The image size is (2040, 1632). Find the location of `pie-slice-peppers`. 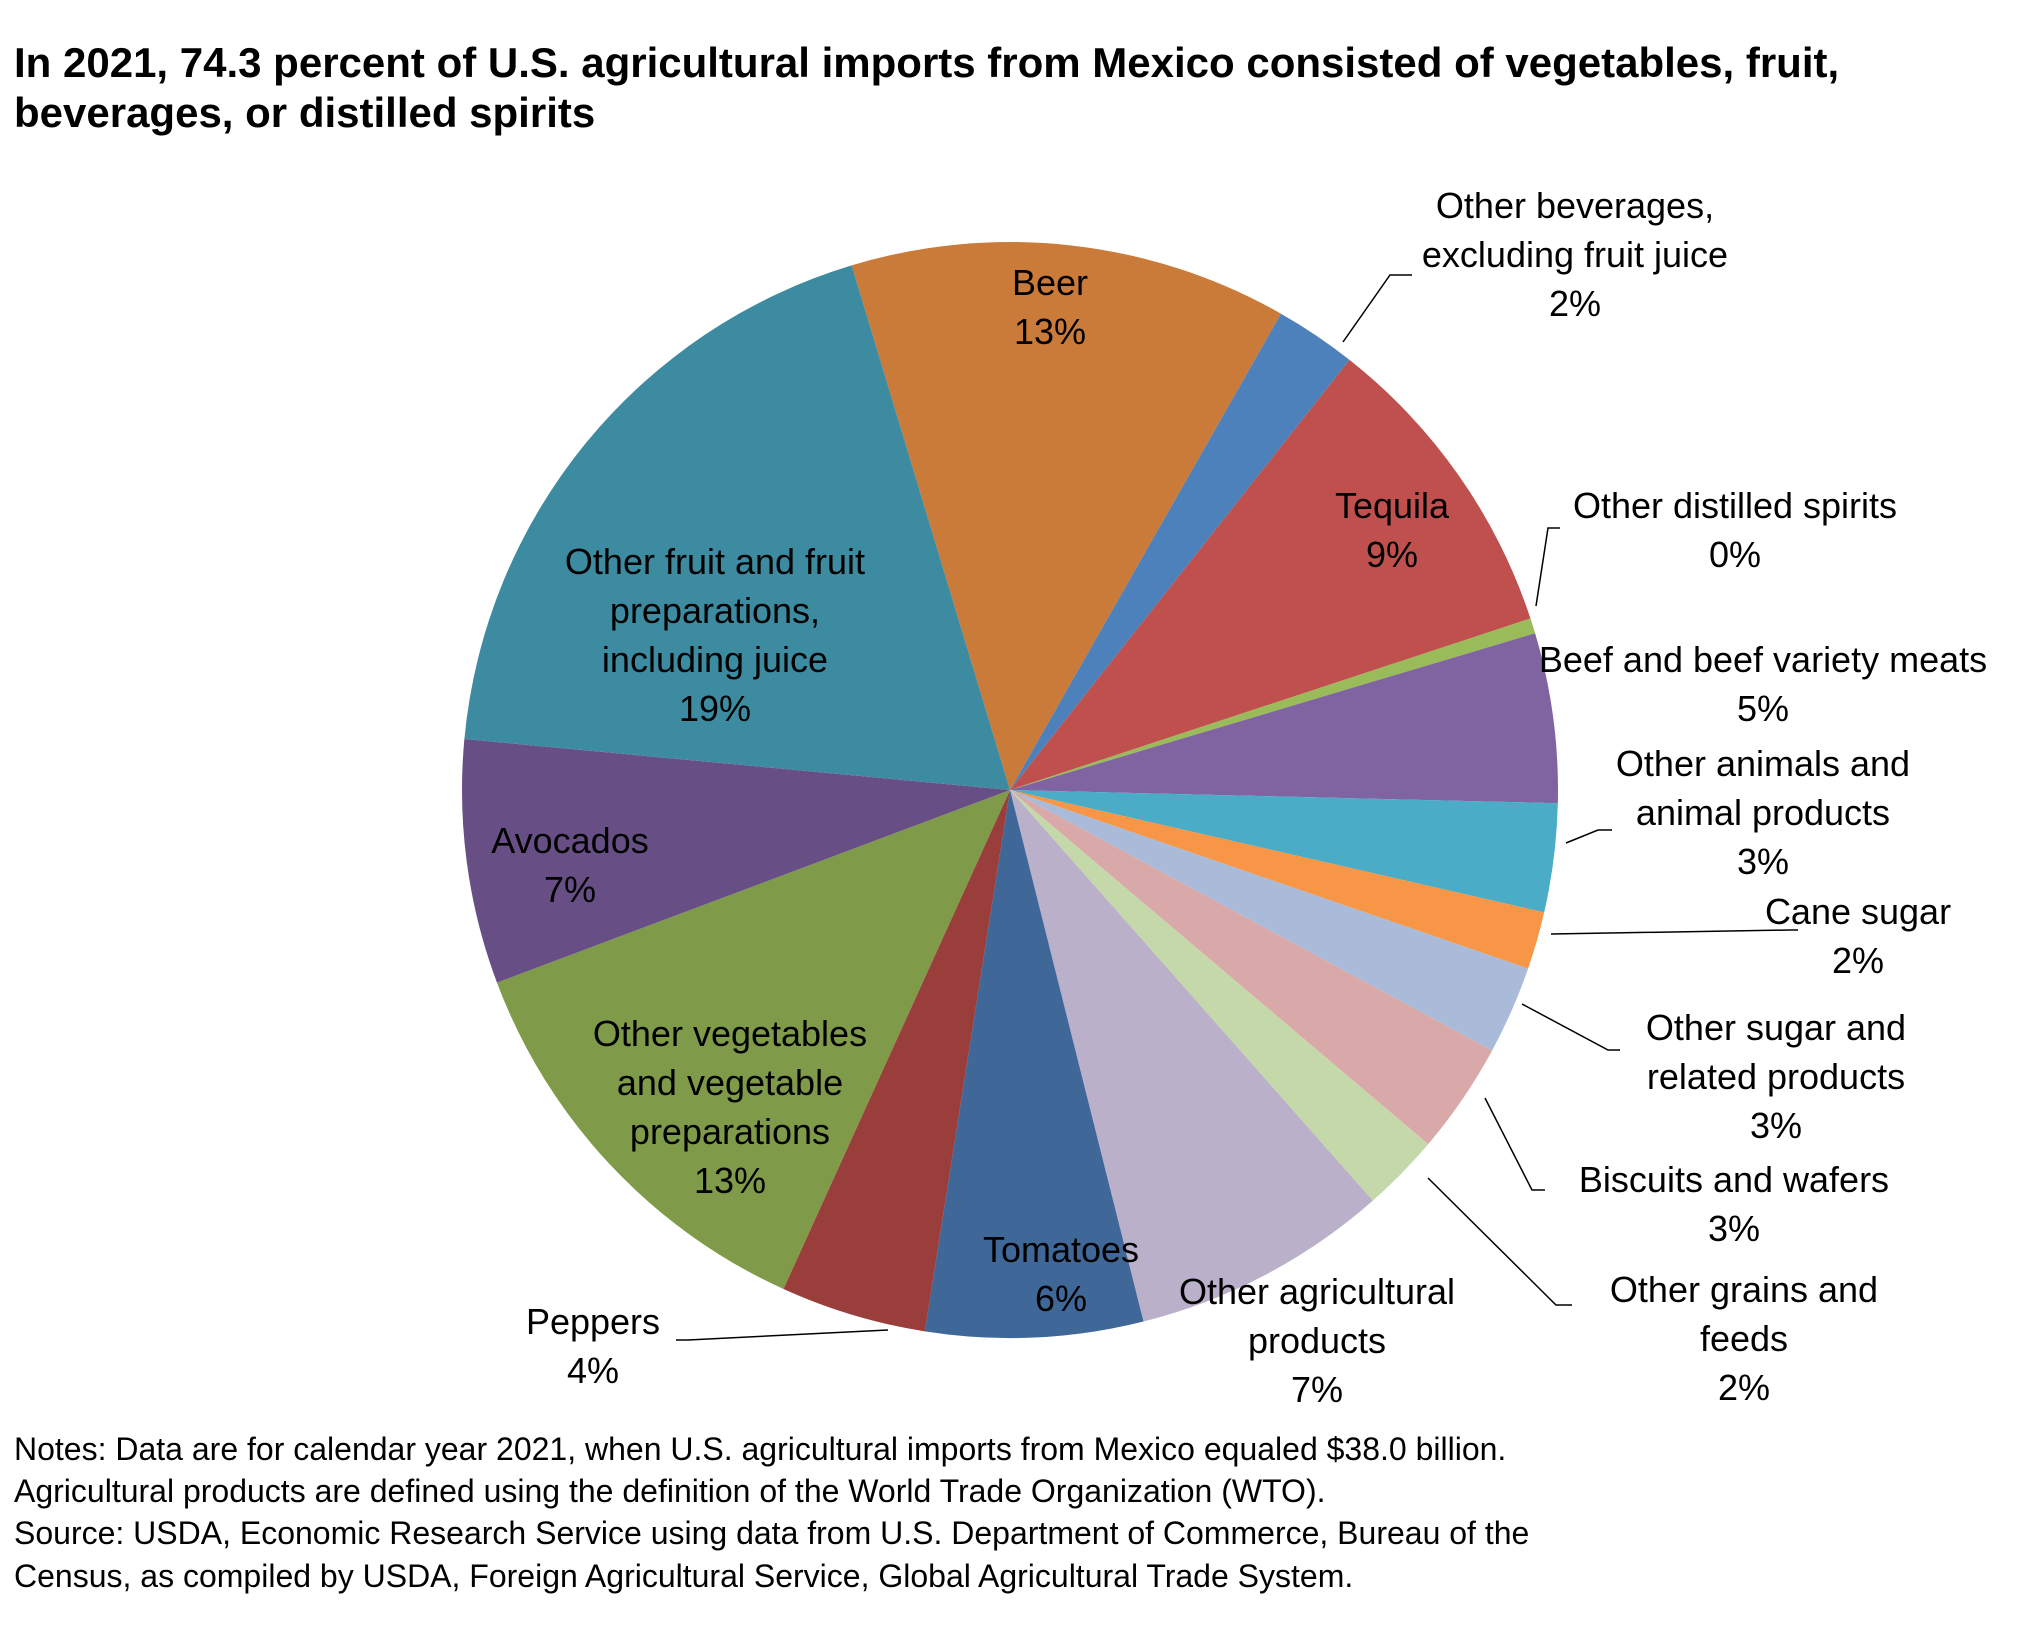

pie-slice-peppers is located at coordinates (896, 1061).